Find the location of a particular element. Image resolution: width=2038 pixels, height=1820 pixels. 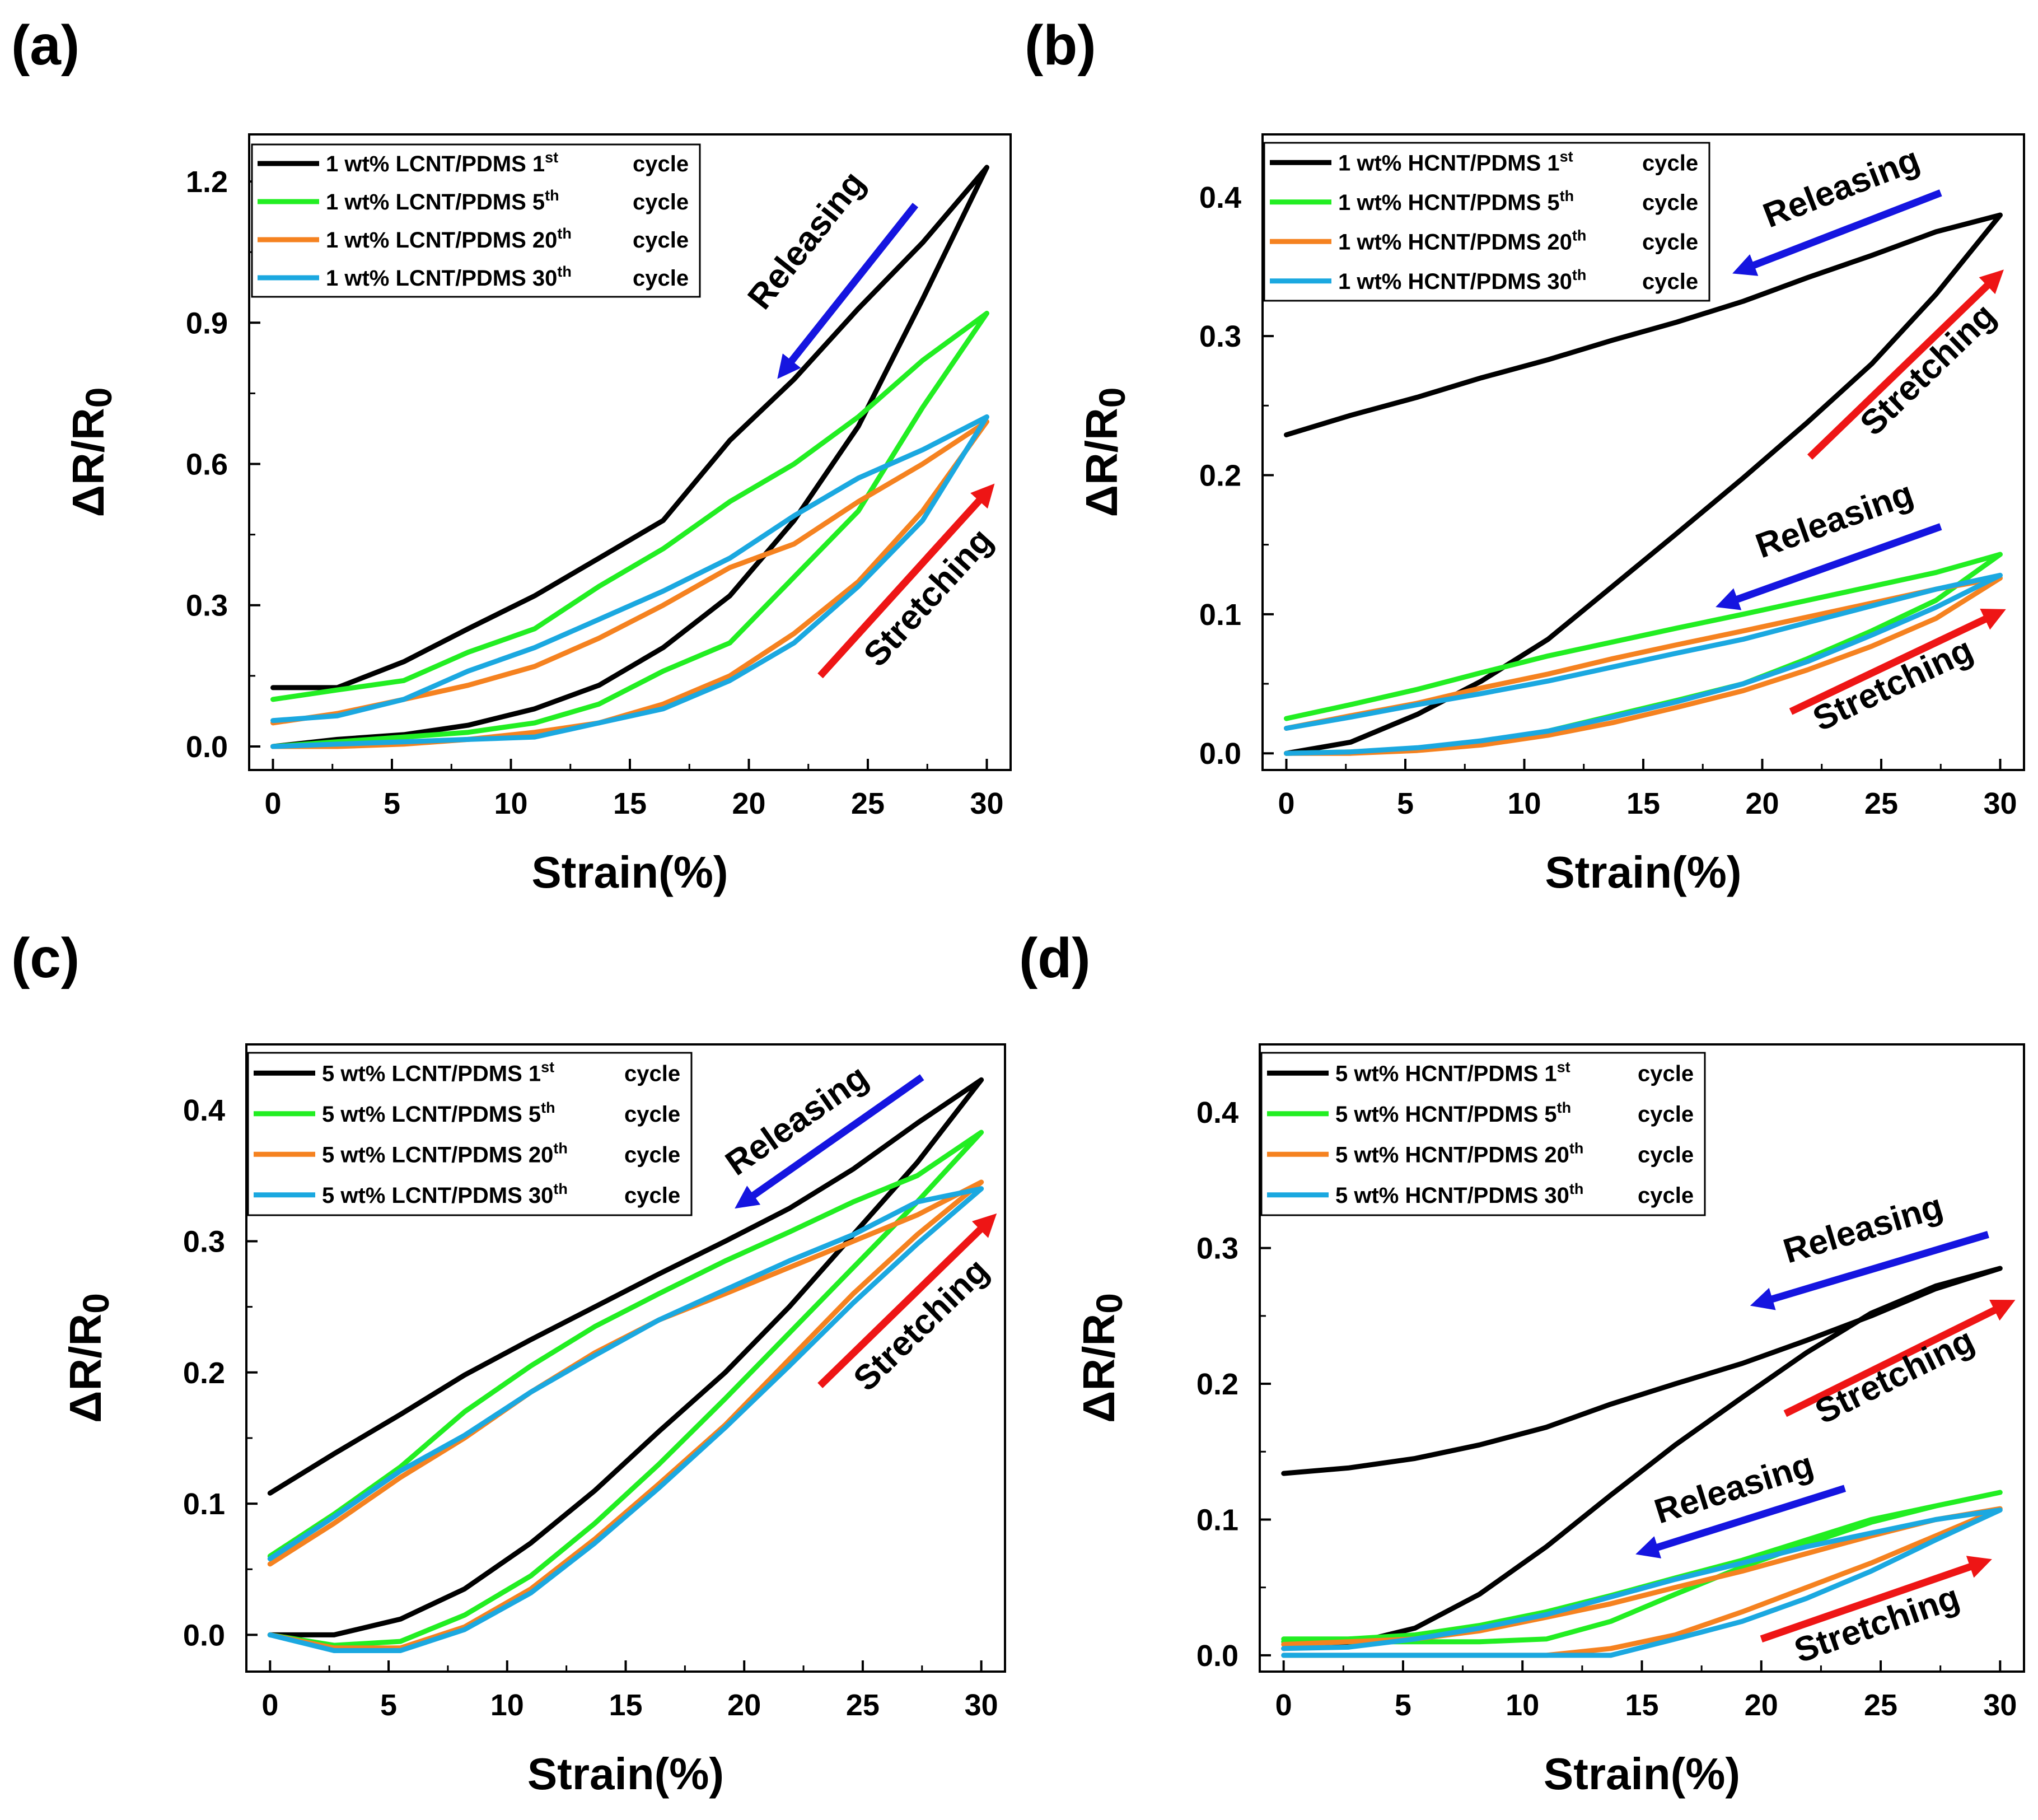

legend-entry: 5 wt% HCNT/PDMS 1st cycle is located at coordinates (1514, 1072).